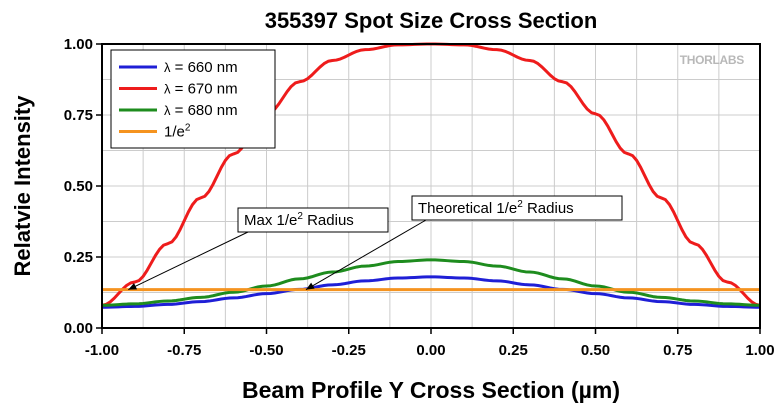 This screenshot has width=780, height=410. What do you see at coordinates (513, 350) in the screenshot?
I see `x-tick-label: 0.25` at bounding box center [513, 350].